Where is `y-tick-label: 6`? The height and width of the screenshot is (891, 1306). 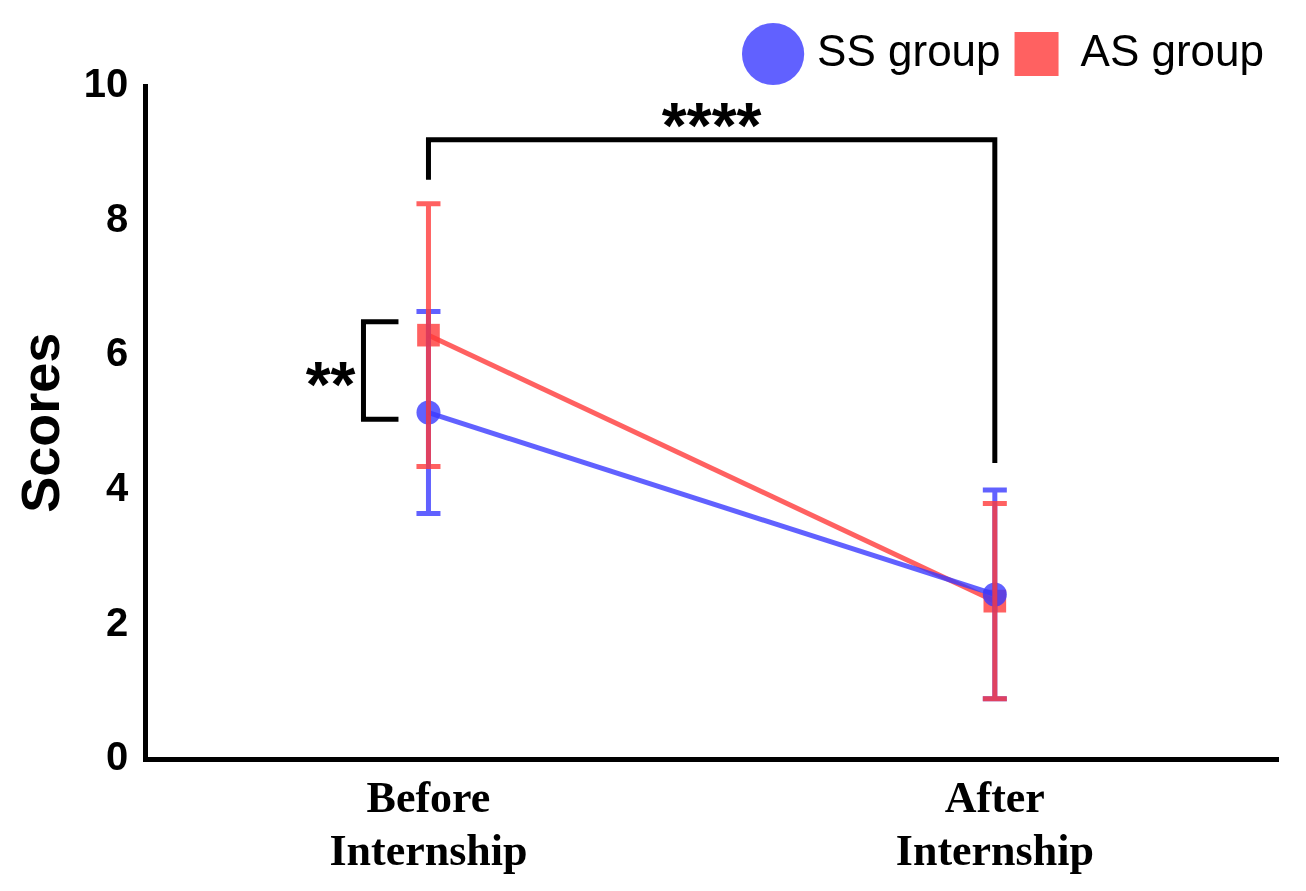 y-tick-label: 6 is located at coordinates (117, 352).